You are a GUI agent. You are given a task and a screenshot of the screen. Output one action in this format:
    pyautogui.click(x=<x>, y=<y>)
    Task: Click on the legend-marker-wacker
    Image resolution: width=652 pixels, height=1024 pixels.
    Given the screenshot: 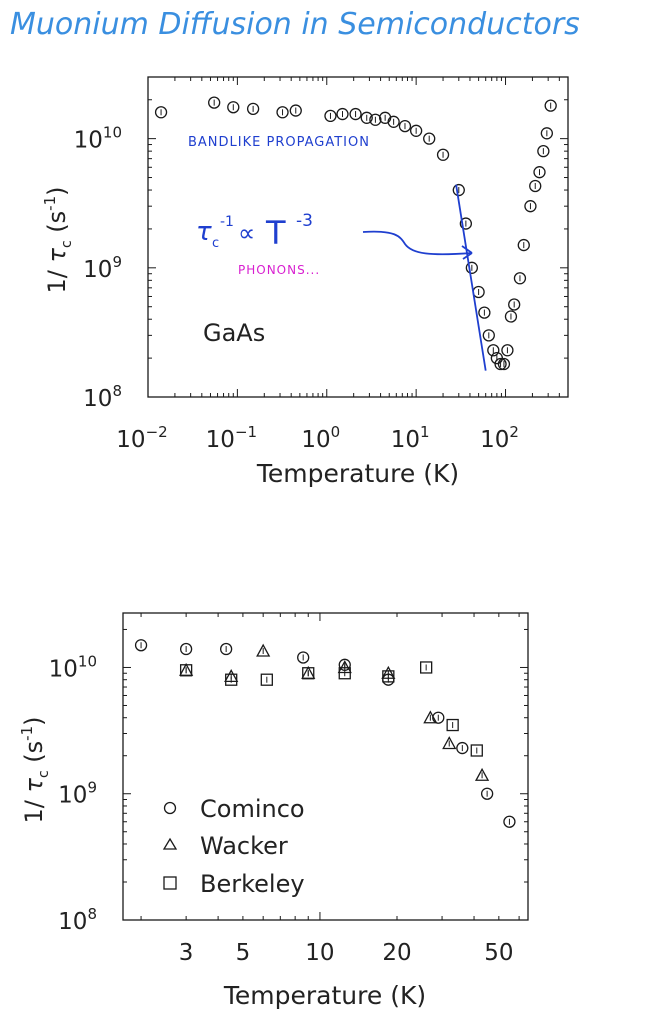 What is the action you would take?
    pyautogui.click(x=170, y=843)
    